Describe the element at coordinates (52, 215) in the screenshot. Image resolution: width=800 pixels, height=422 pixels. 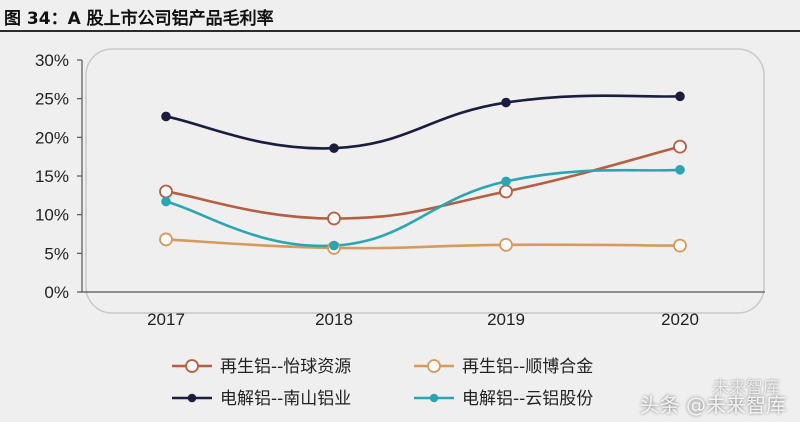
I see `y-tick-label: 10%` at that location.